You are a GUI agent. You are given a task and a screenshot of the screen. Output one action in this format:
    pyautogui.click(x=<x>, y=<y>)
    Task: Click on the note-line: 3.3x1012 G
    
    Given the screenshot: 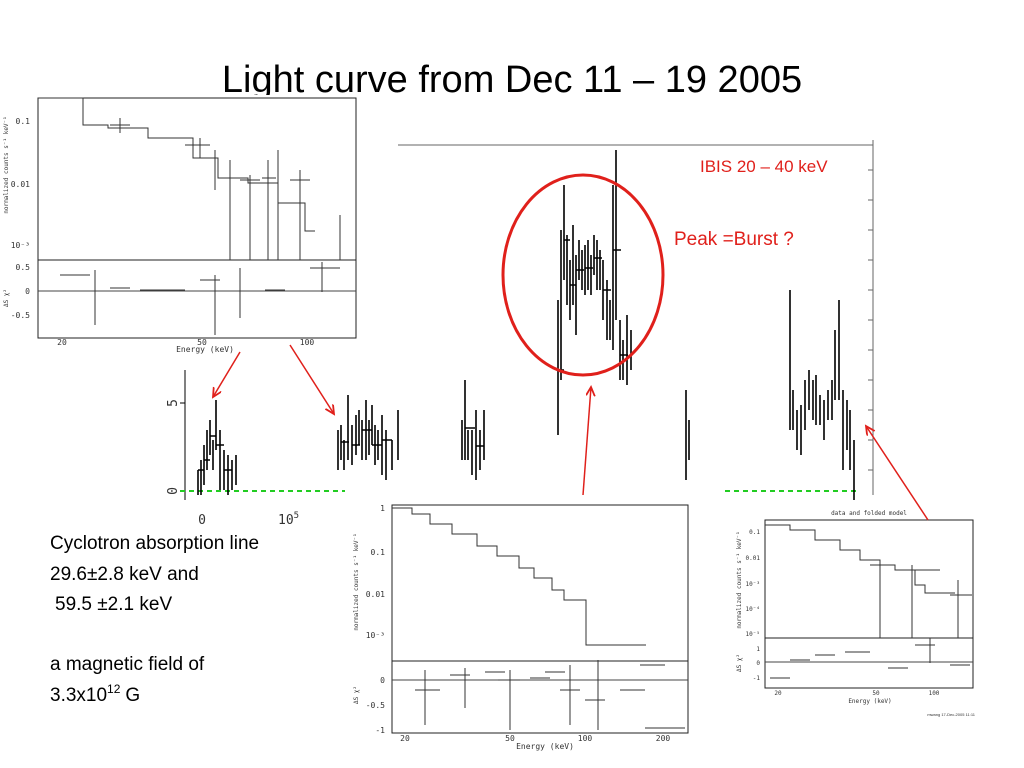 What is the action you would take?
    pyautogui.click(x=95, y=694)
    